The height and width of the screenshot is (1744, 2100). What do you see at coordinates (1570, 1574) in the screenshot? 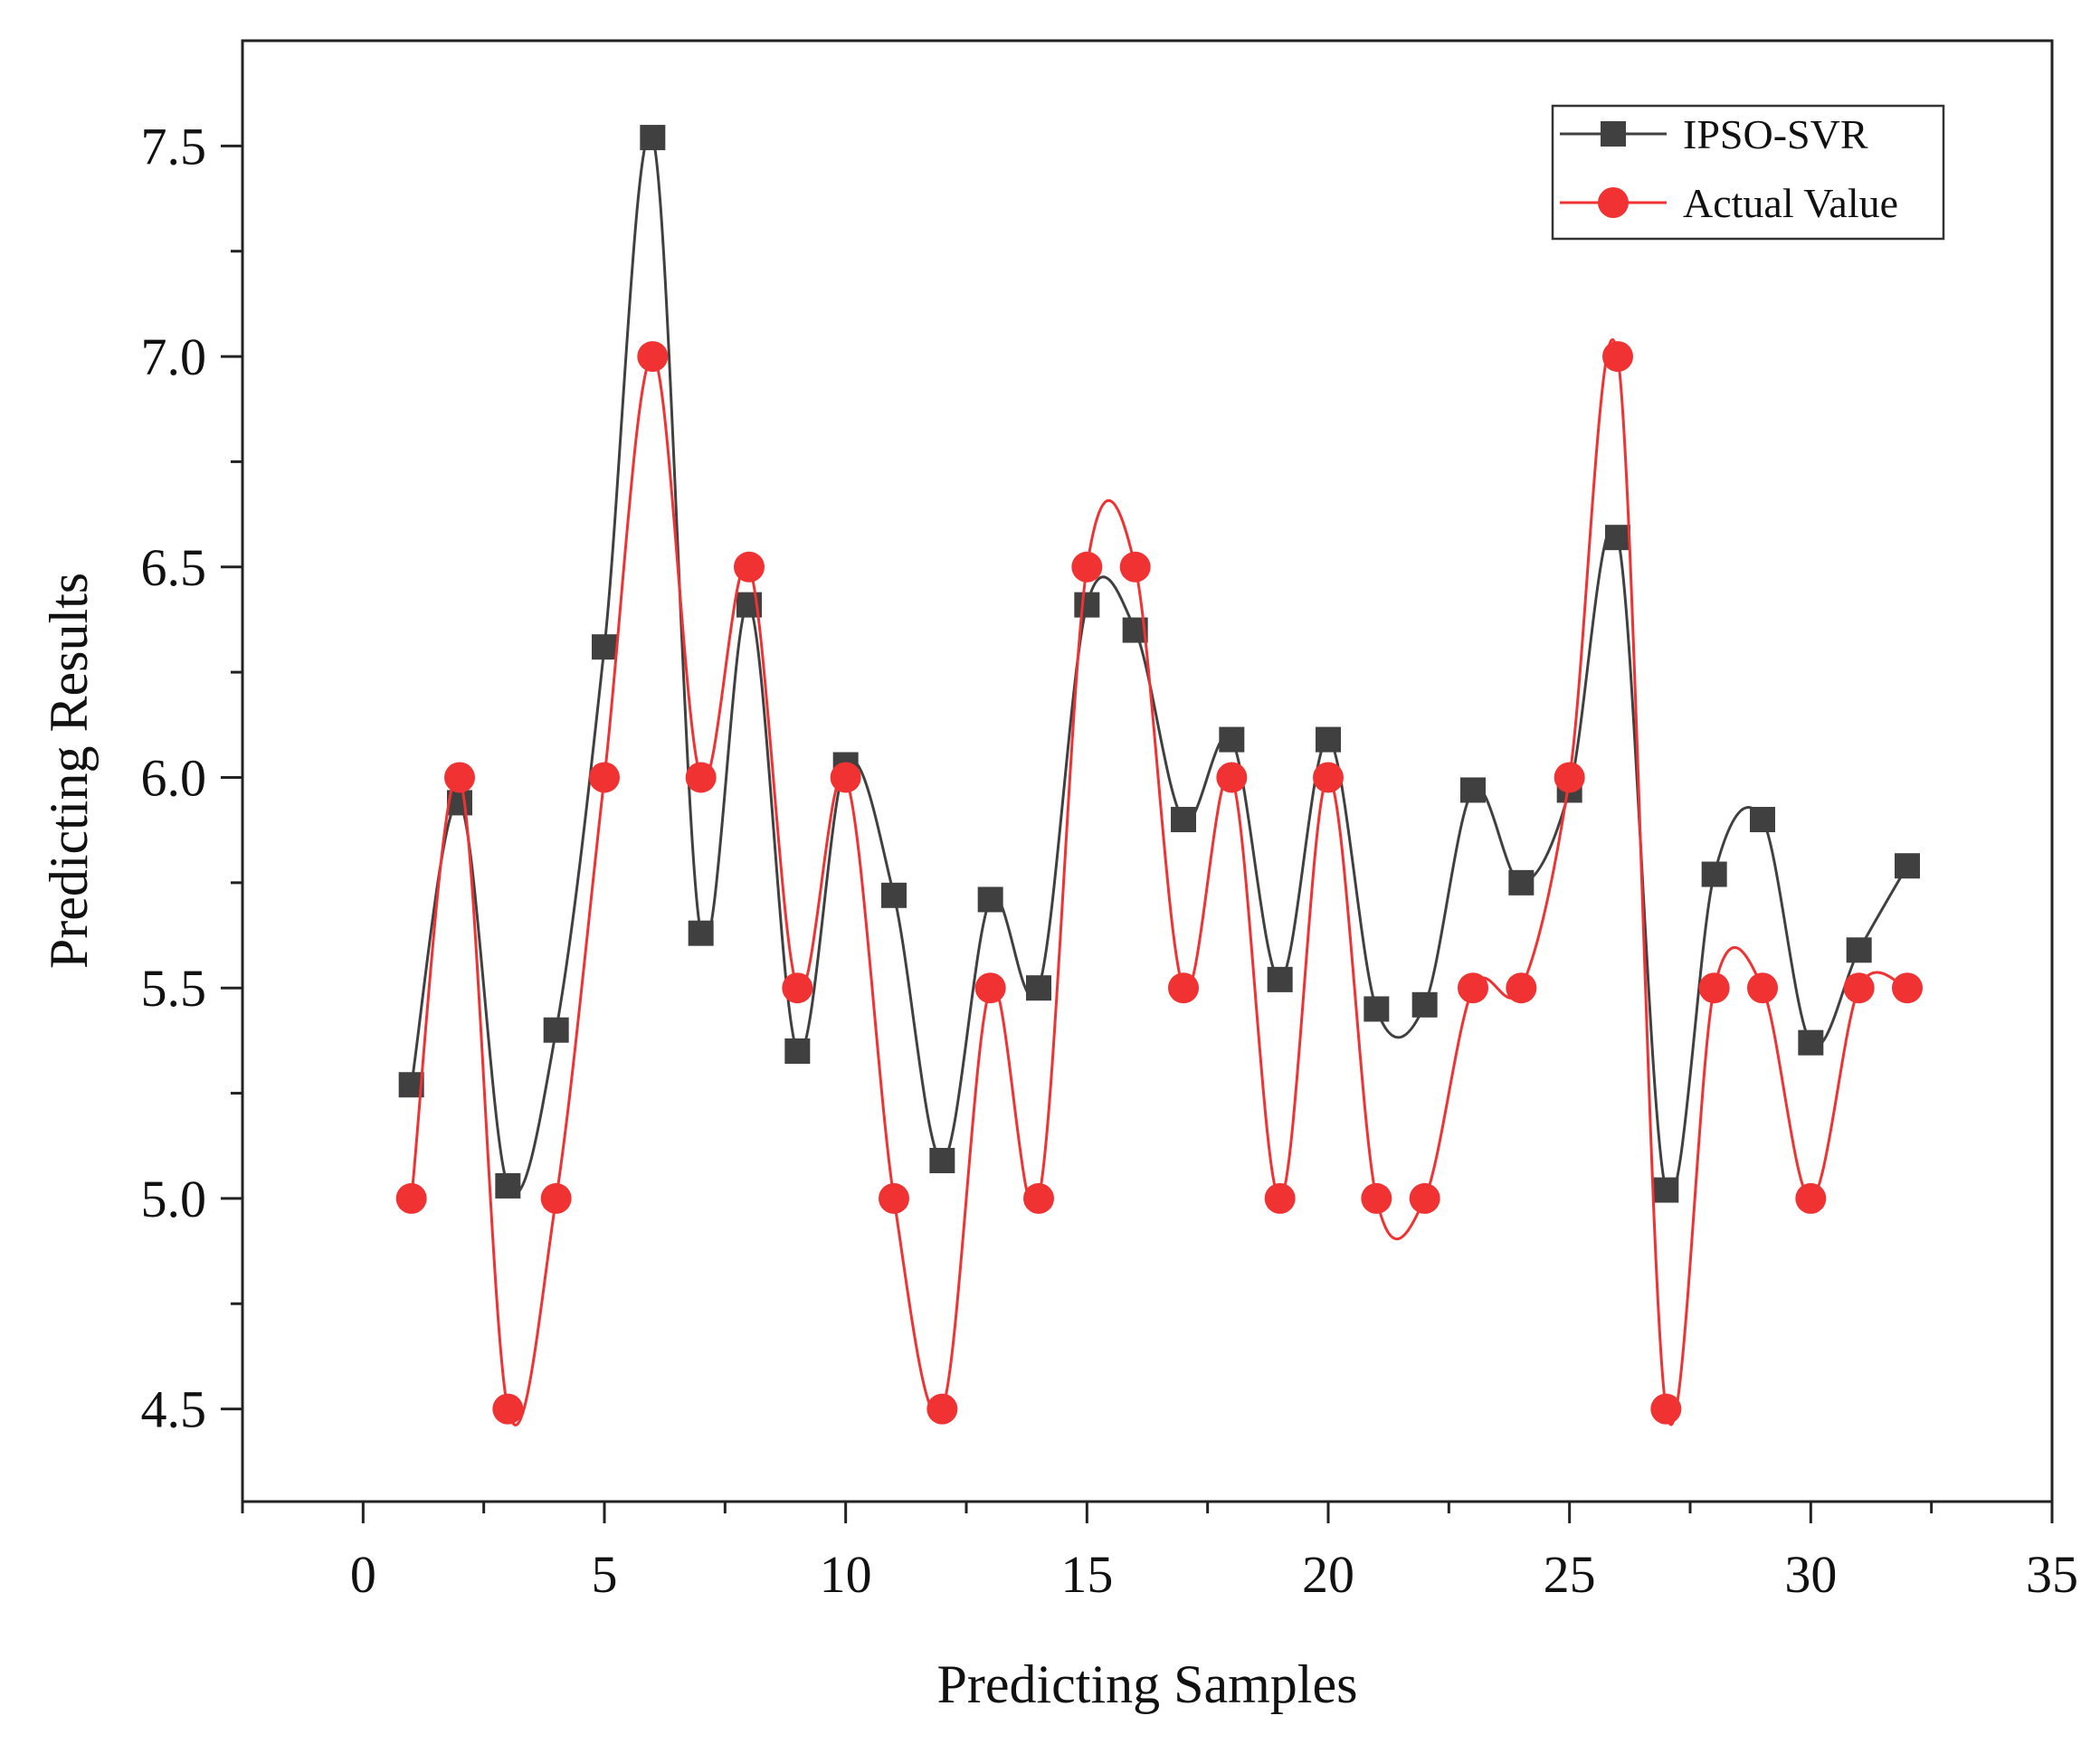
I see `x-tick-label: 25` at bounding box center [1570, 1574].